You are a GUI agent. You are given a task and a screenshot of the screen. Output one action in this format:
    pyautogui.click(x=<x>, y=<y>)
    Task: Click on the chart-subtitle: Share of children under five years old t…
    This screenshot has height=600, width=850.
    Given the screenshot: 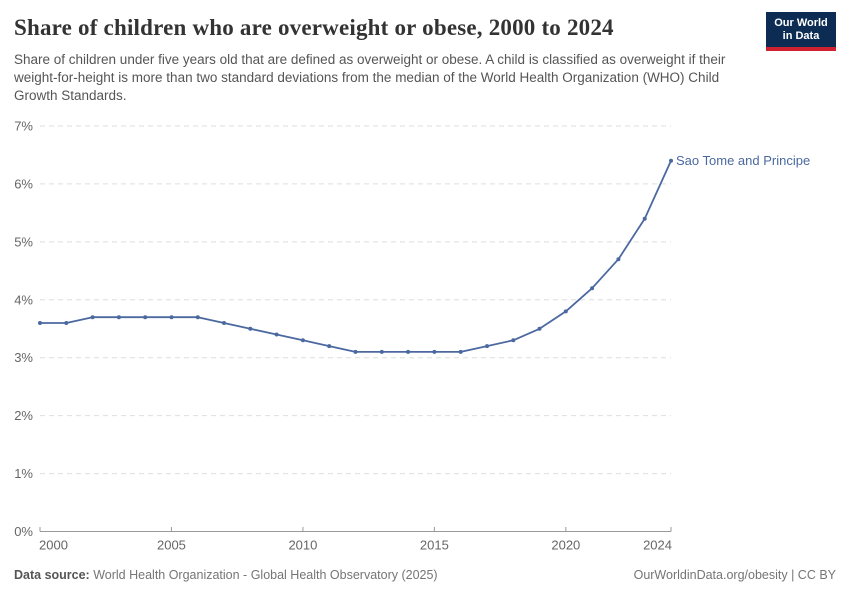 What is the action you would take?
    pyautogui.click(x=370, y=77)
    